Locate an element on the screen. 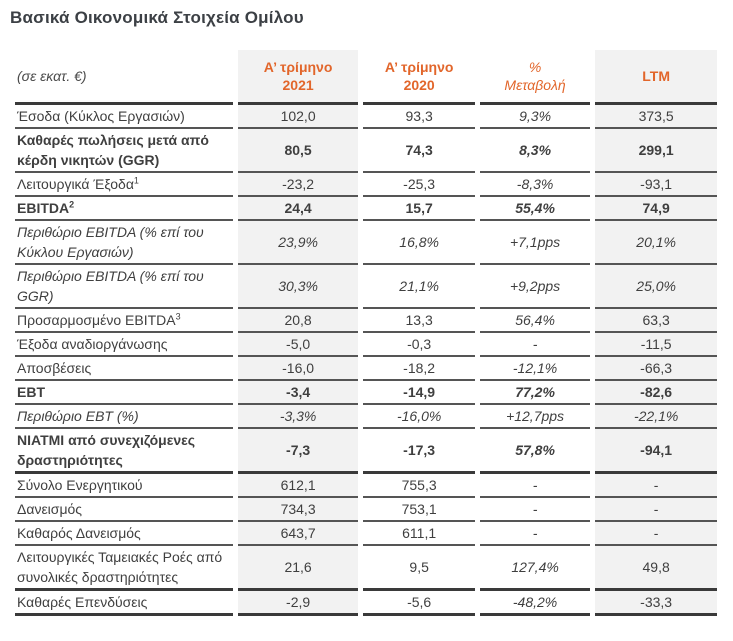  footnote-marker: 1 is located at coordinates (136, 180).